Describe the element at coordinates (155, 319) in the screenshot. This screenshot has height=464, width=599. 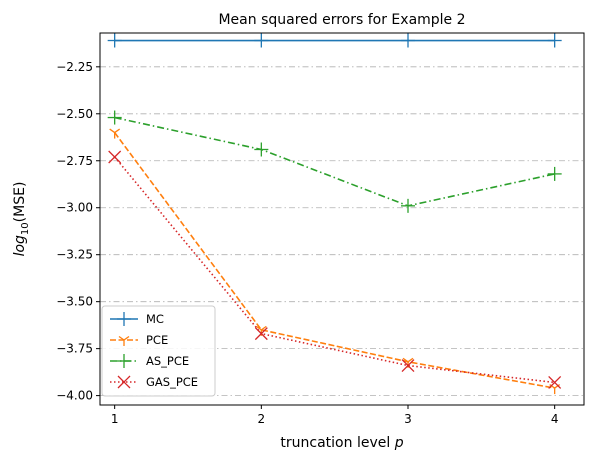
I see `legend-label: MC` at that location.